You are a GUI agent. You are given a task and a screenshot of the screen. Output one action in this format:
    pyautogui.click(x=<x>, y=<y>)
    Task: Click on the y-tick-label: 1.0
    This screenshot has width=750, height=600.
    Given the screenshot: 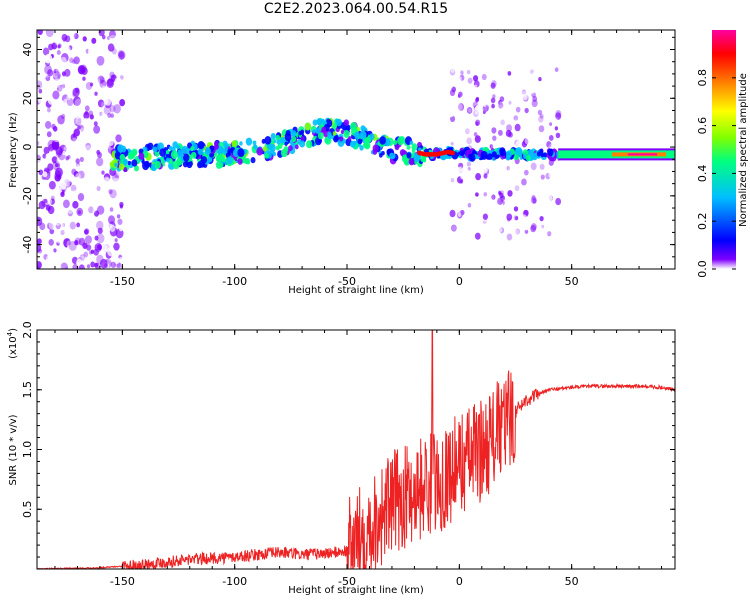 What is the action you would take?
    pyautogui.click(x=27, y=450)
    